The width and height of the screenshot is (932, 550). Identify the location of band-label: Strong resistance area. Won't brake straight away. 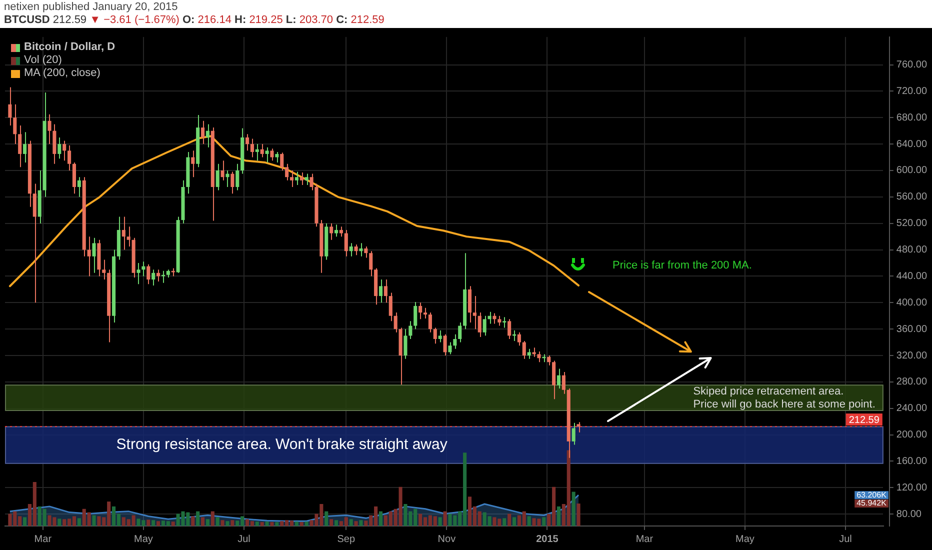
(282, 445).